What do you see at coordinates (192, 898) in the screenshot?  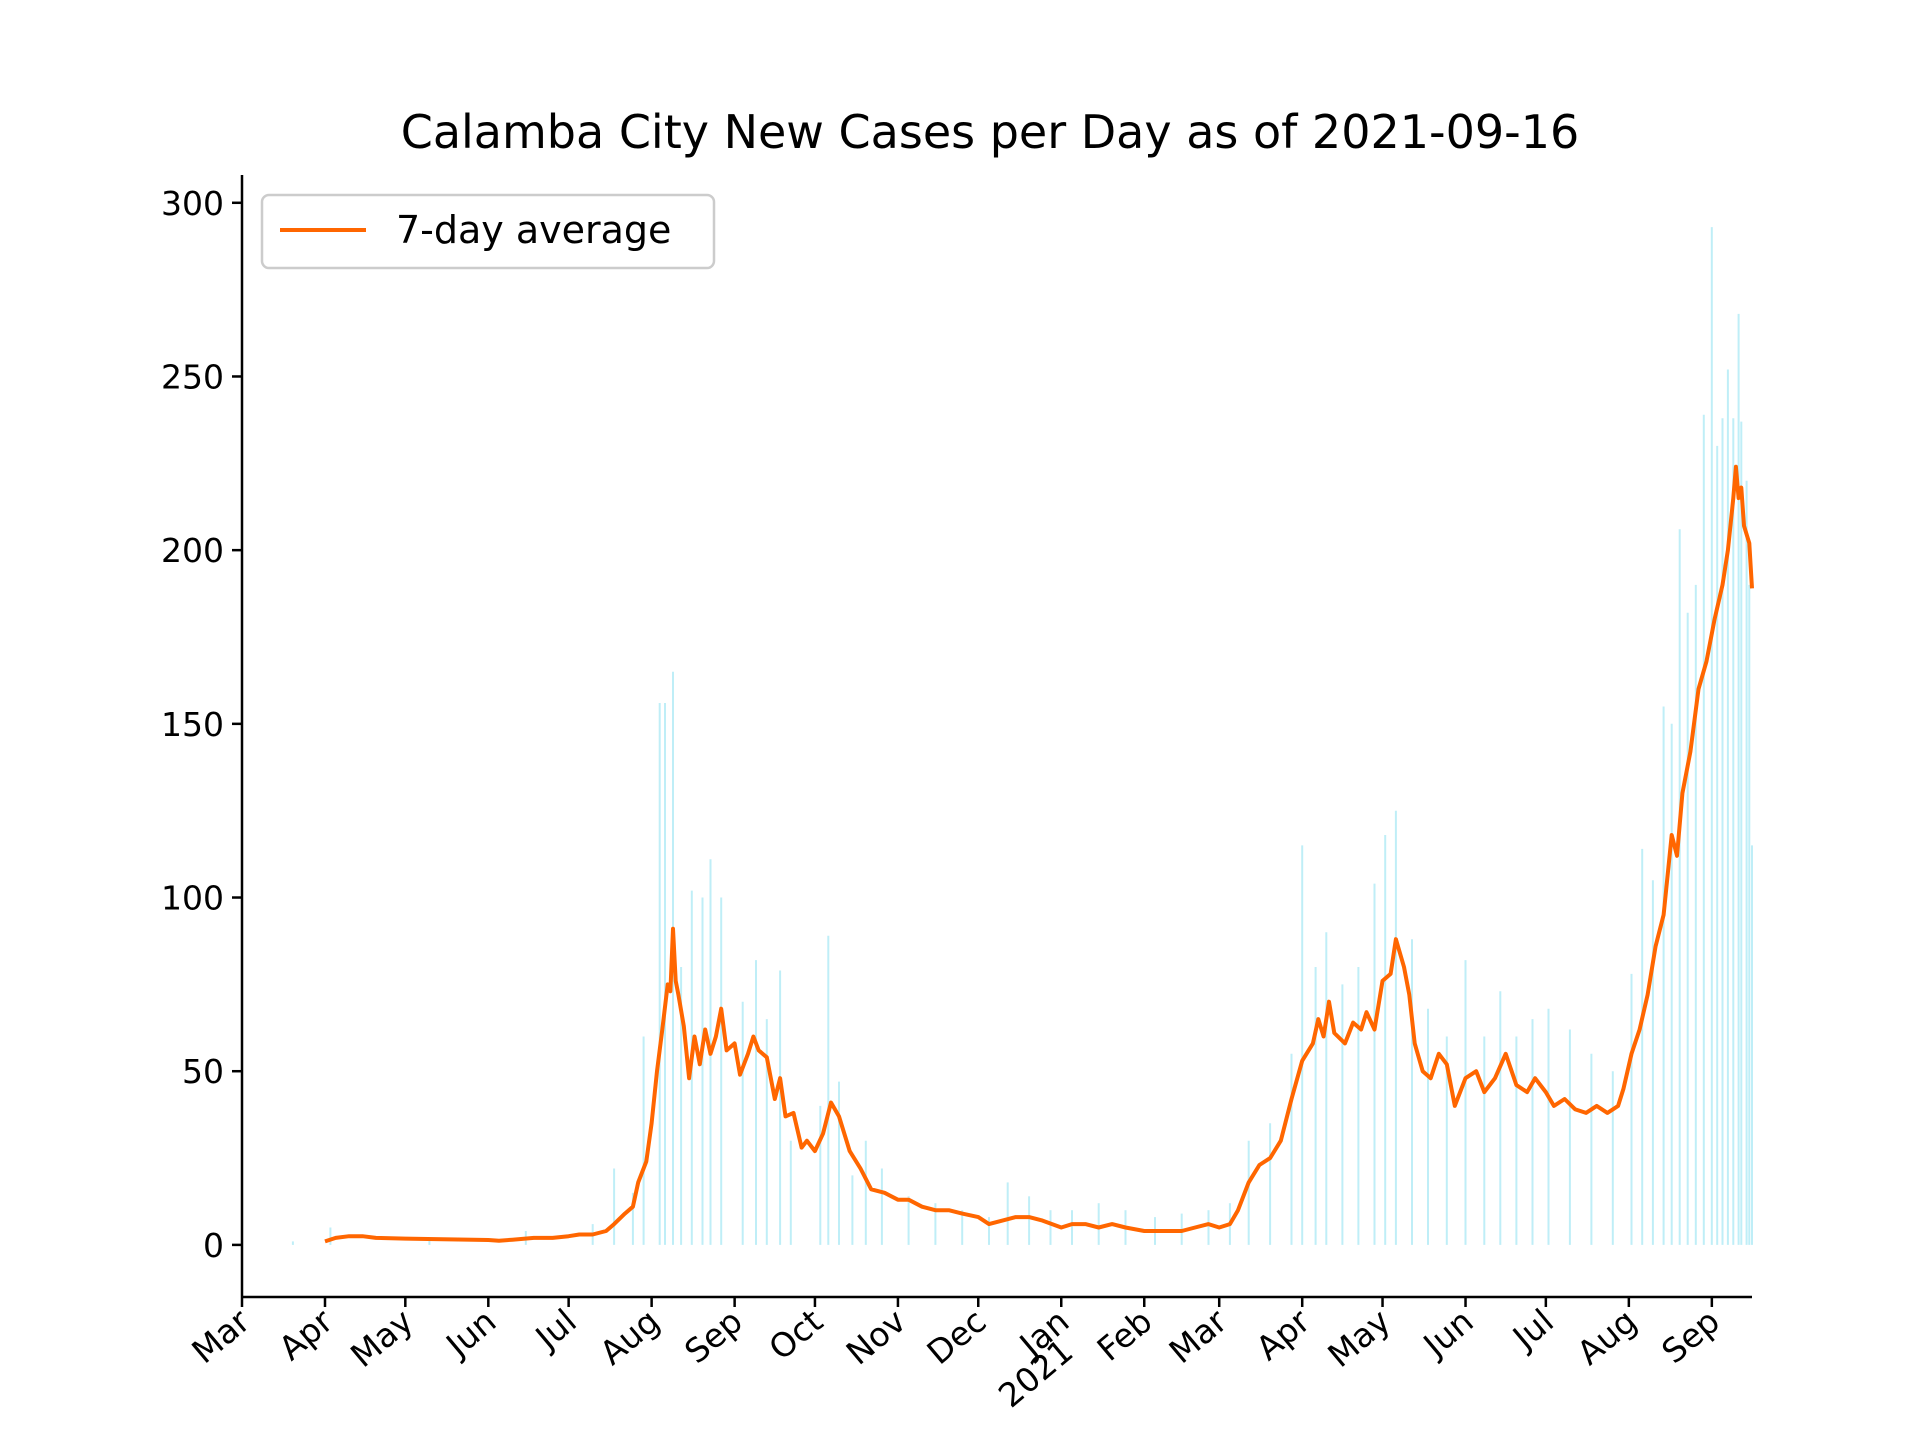 I see `y-tick-label: 100` at bounding box center [192, 898].